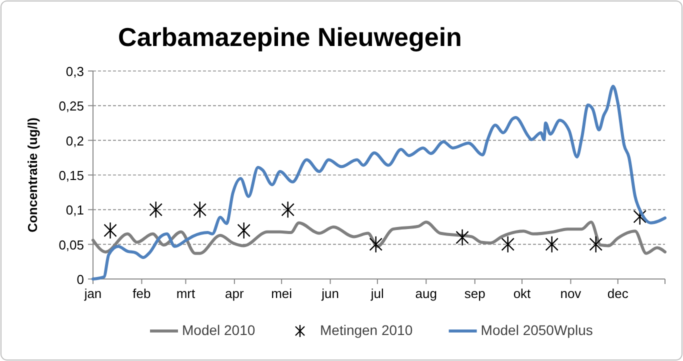 The image size is (683, 361). What do you see at coordinates (219, 330) in the screenshot?
I see `legend-label: Model 2010` at bounding box center [219, 330].